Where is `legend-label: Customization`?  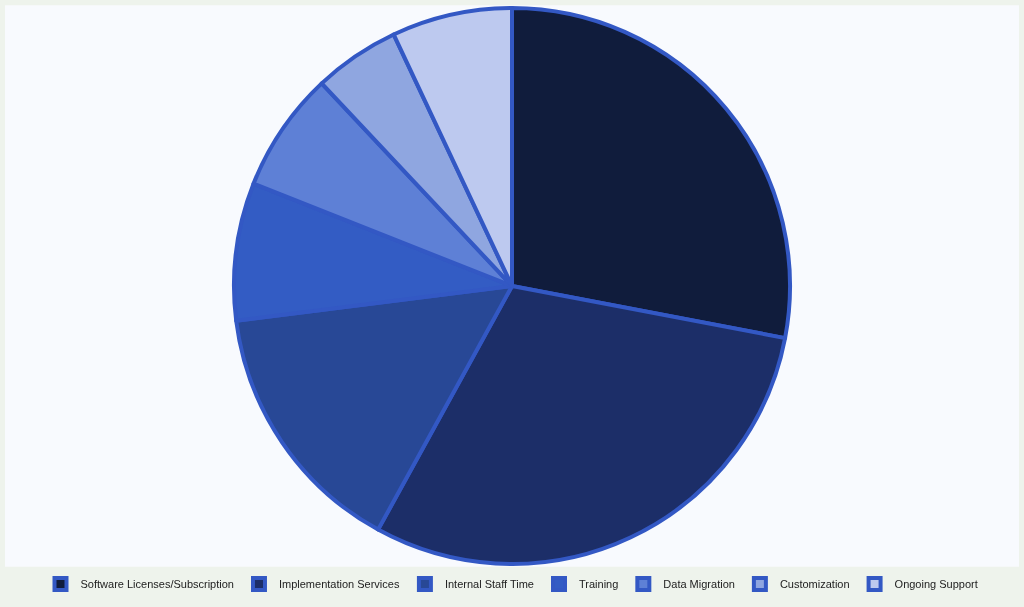 legend-label: Customization is located at coordinates (814, 584).